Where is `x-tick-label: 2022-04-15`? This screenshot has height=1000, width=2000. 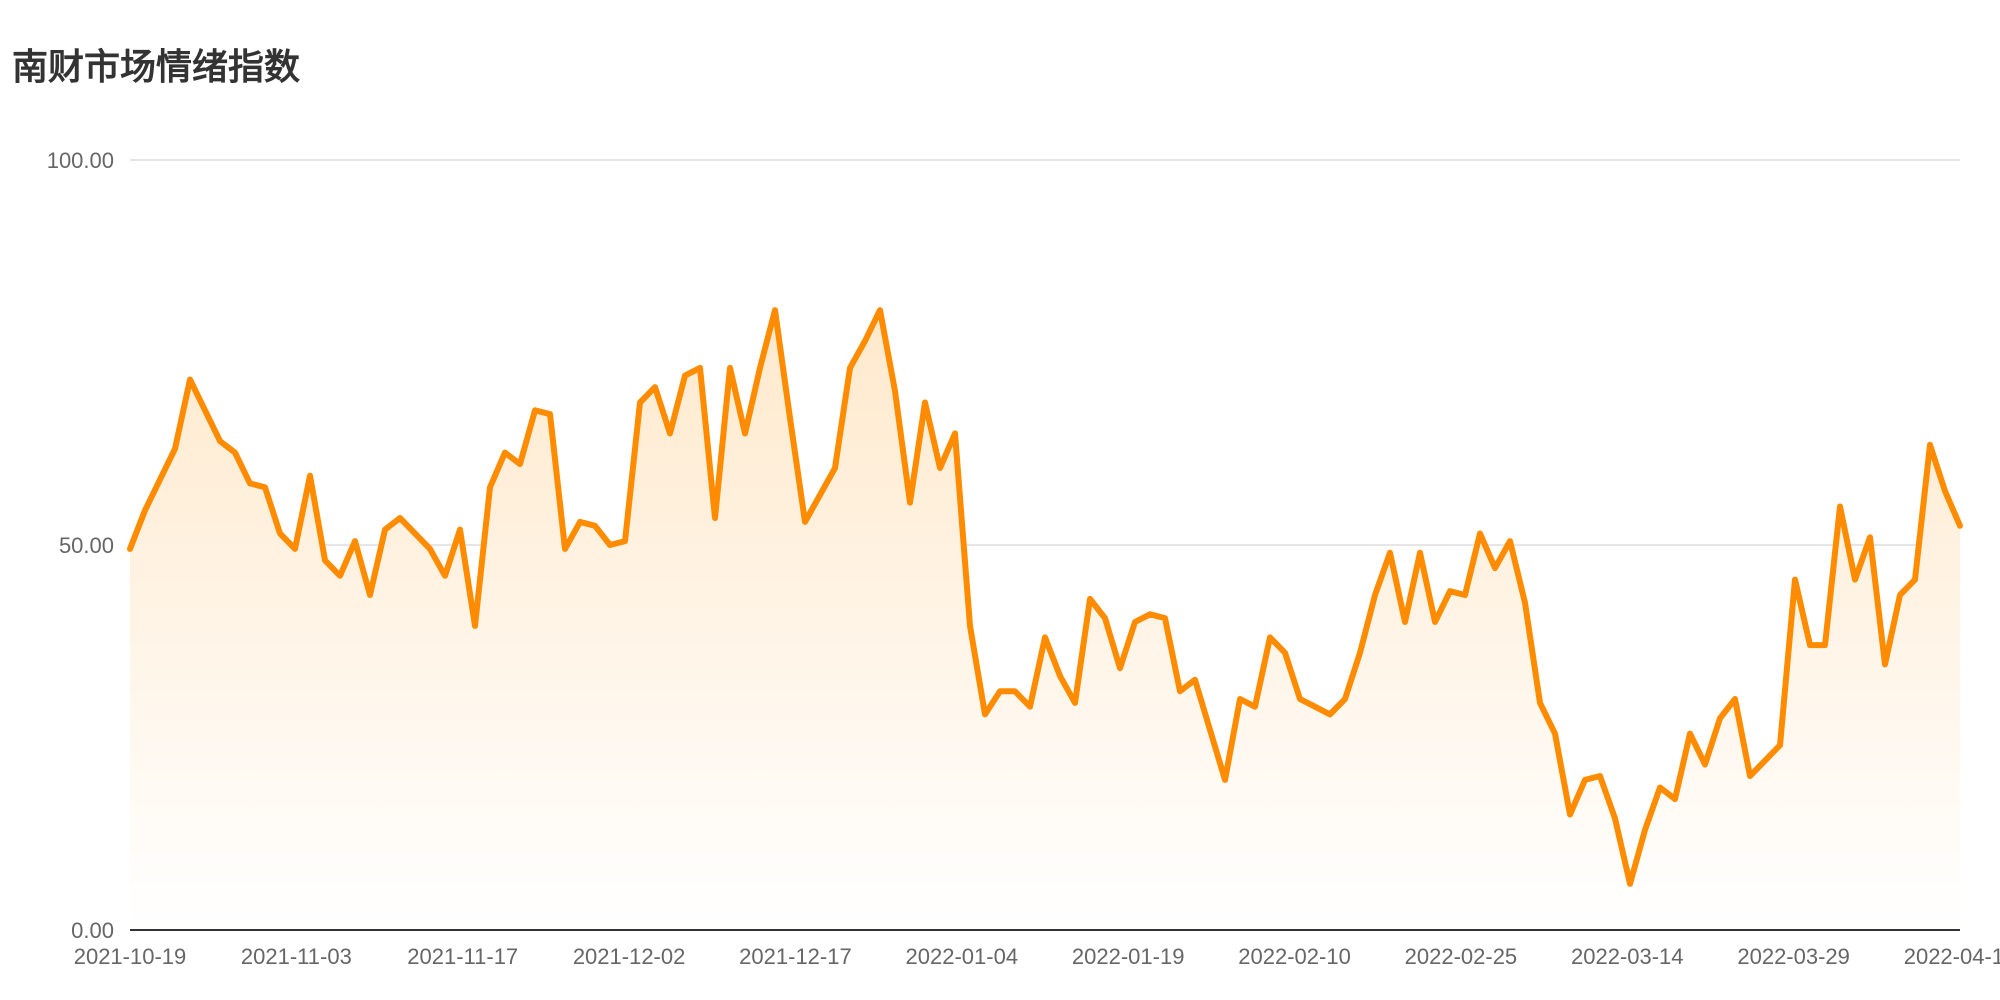 x-tick-label: 2022-04-15 is located at coordinates (1952, 956).